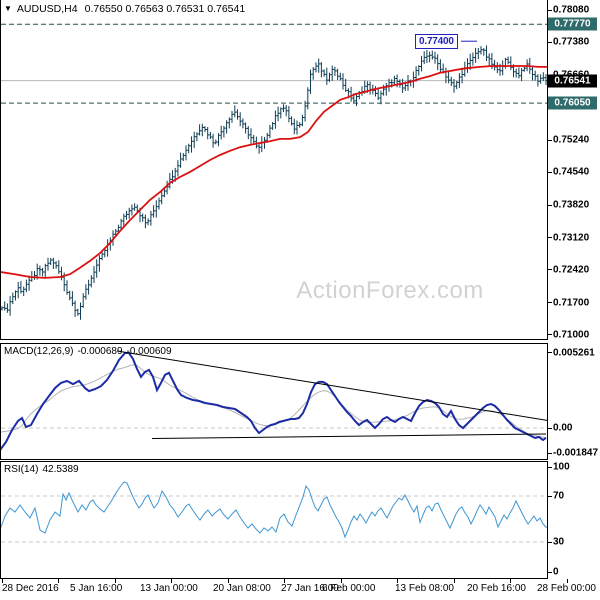  What do you see at coordinates (571, 205) in the screenshot?
I see `price-tick-label: 0.73820` at bounding box center [571, 205].